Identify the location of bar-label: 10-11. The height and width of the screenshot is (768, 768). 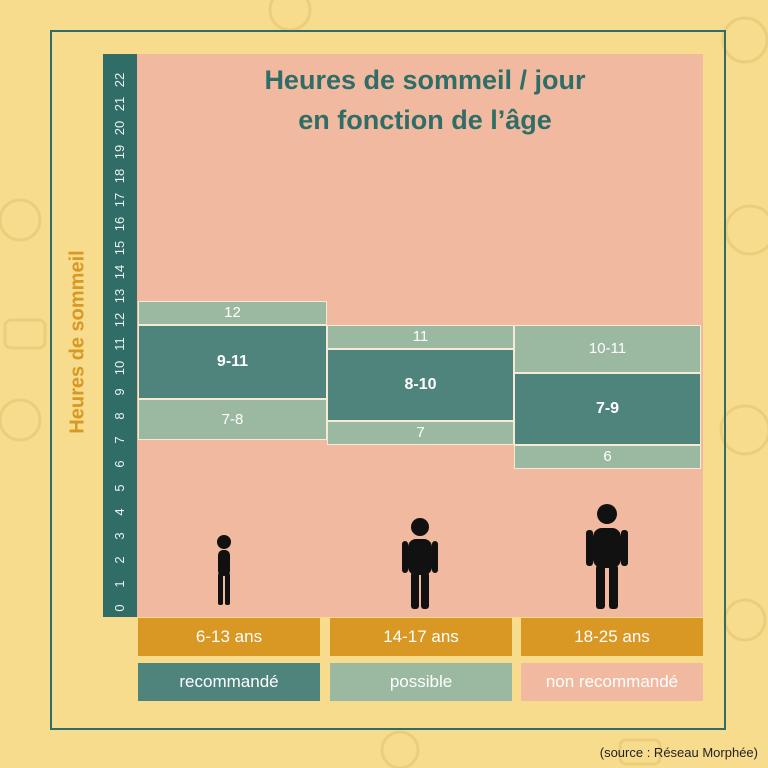
(607, 349).